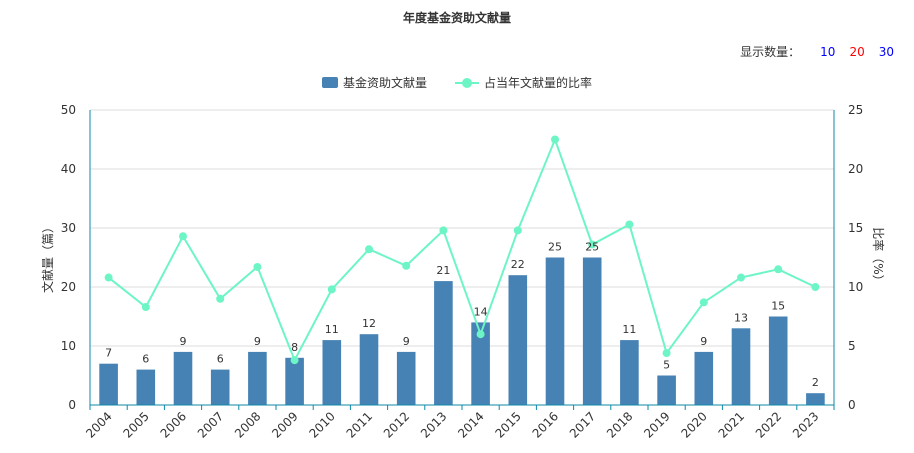 The width and height of the screenshot is (914, 453). What do you see at coordinates (433, 424) in the screenshot?
I see `x-tick-label: 2013` at bounding box center [433, 424].